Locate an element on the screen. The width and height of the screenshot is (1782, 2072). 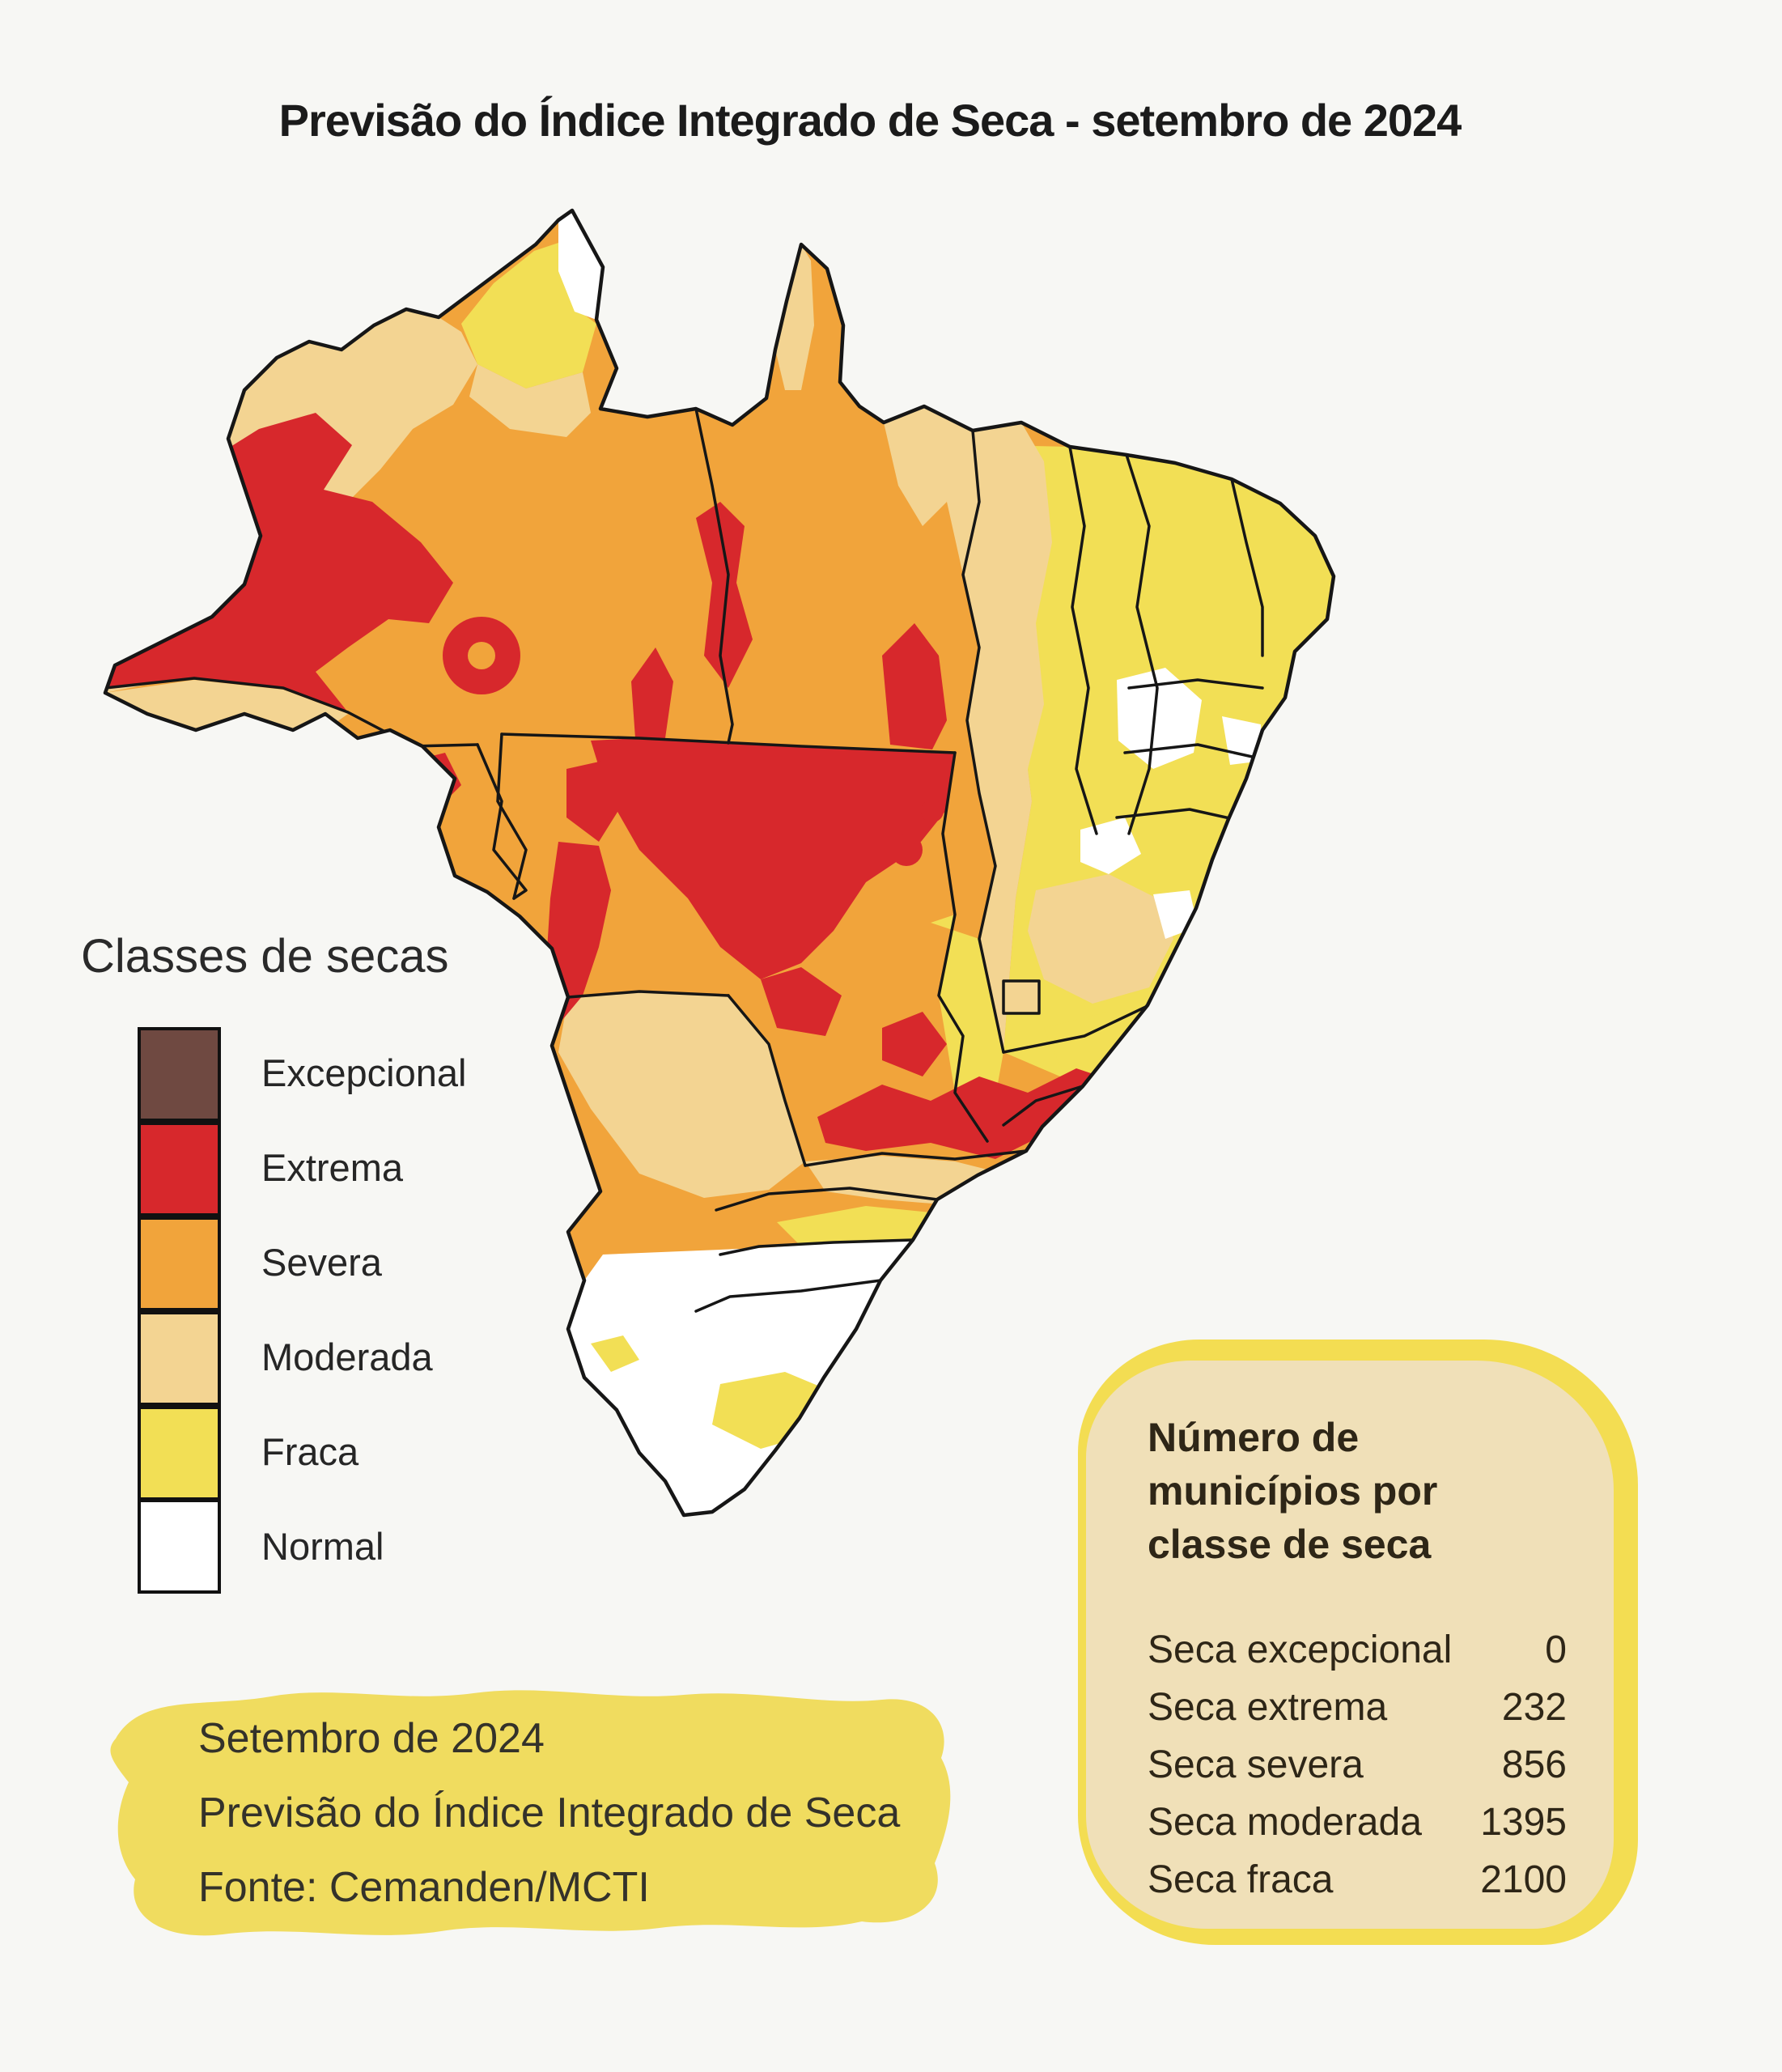
border-ne-h2 is located at coordinates (1197, 752).